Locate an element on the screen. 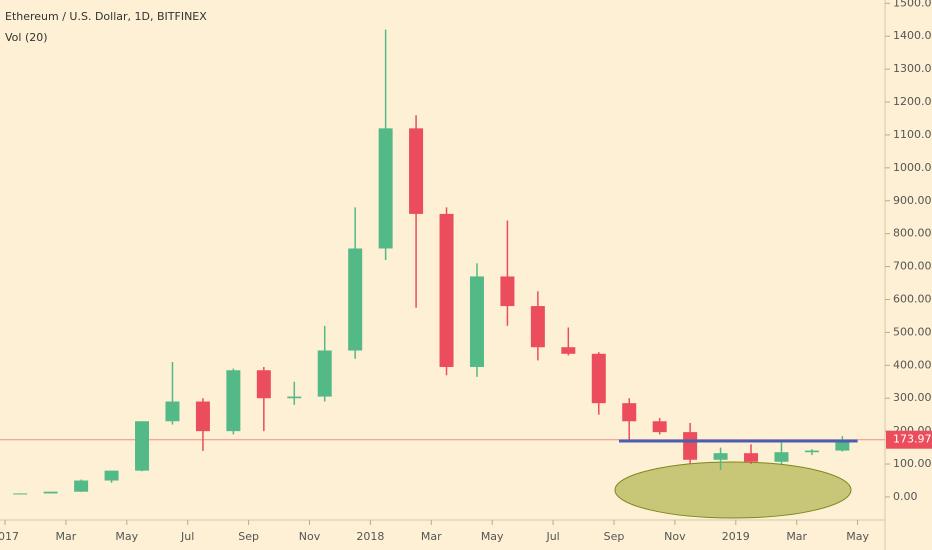 This screenshot has width=932, height=550. y-tick-label: 500.00 is located at coordinates (912, 331).